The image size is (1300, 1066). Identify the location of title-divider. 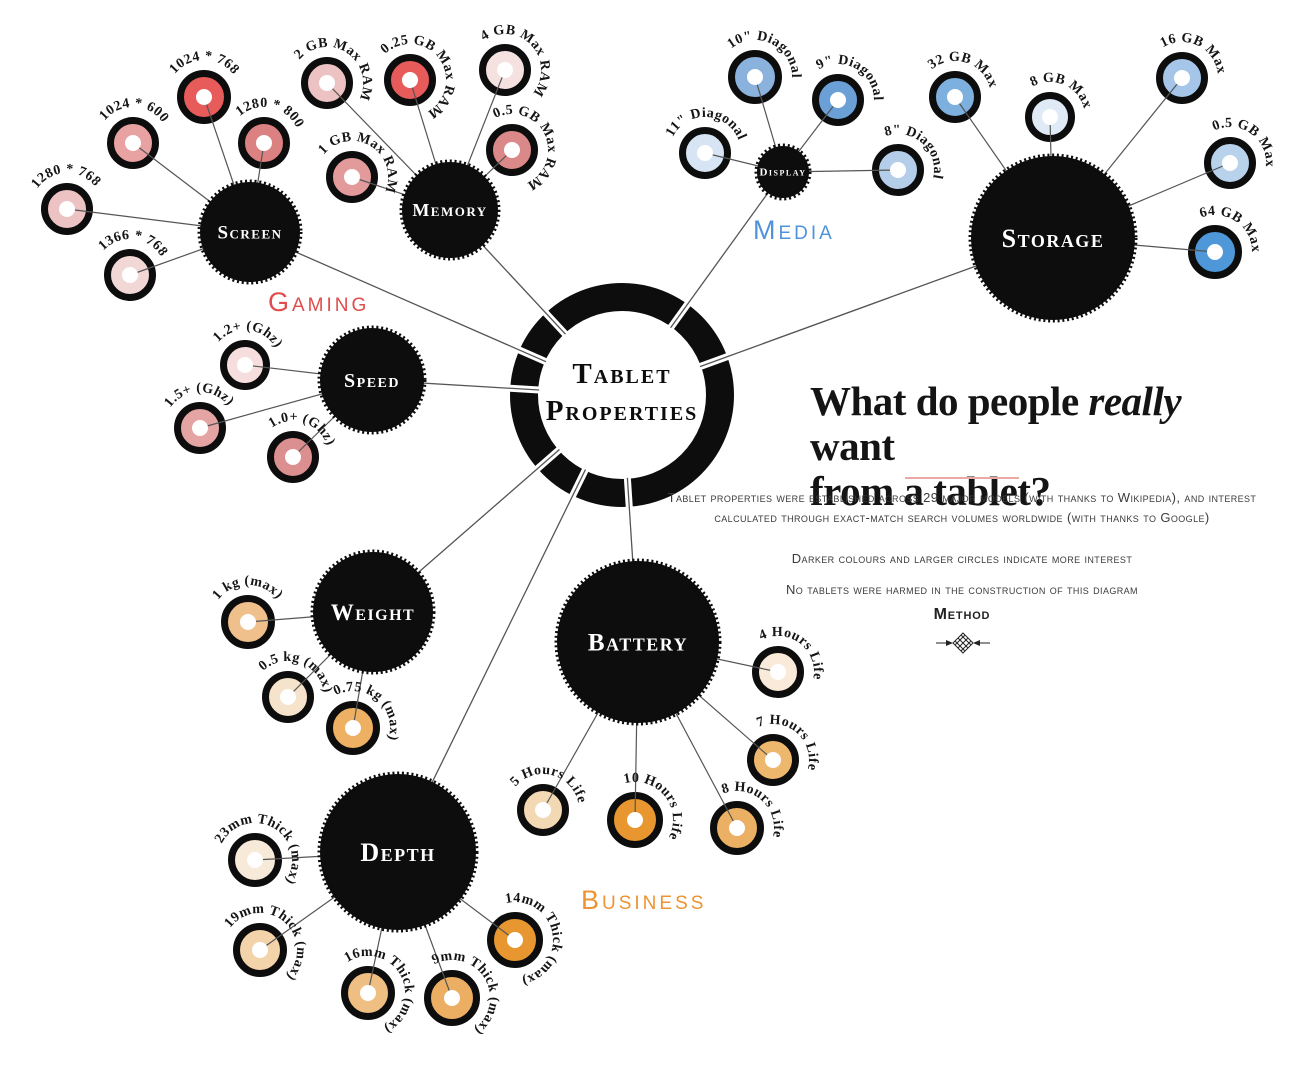
(962, 478).